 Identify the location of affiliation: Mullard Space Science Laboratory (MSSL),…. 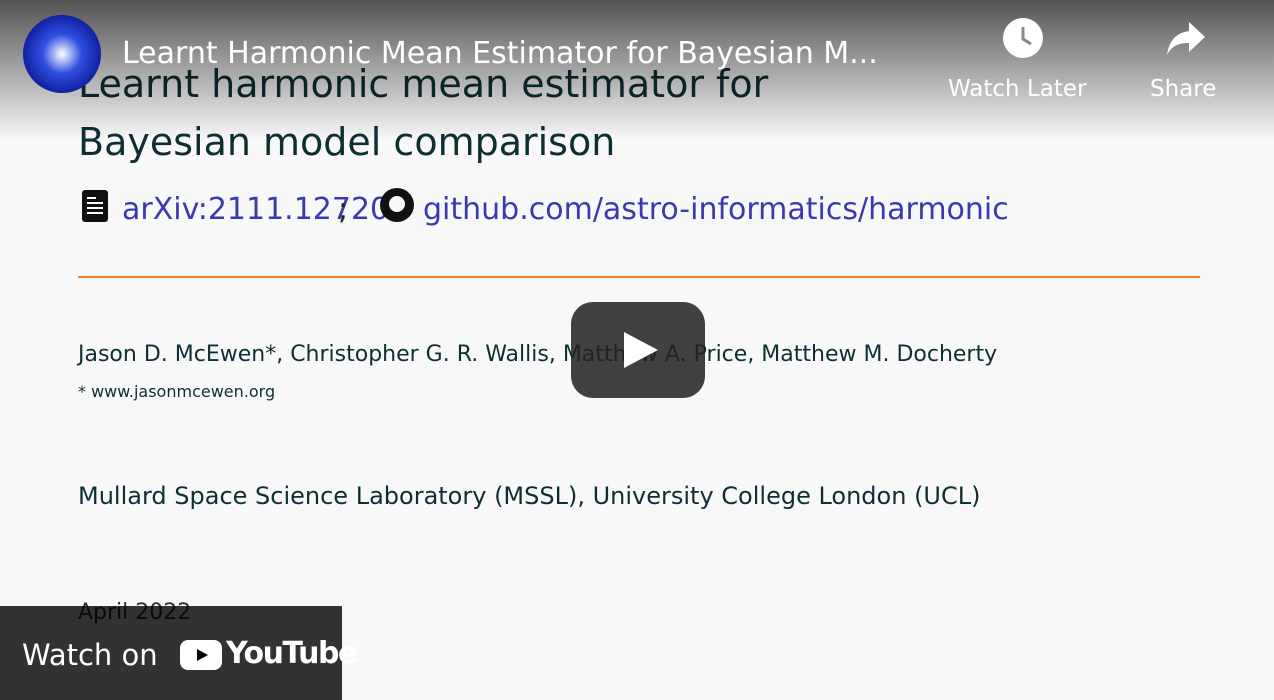
(529, 496).